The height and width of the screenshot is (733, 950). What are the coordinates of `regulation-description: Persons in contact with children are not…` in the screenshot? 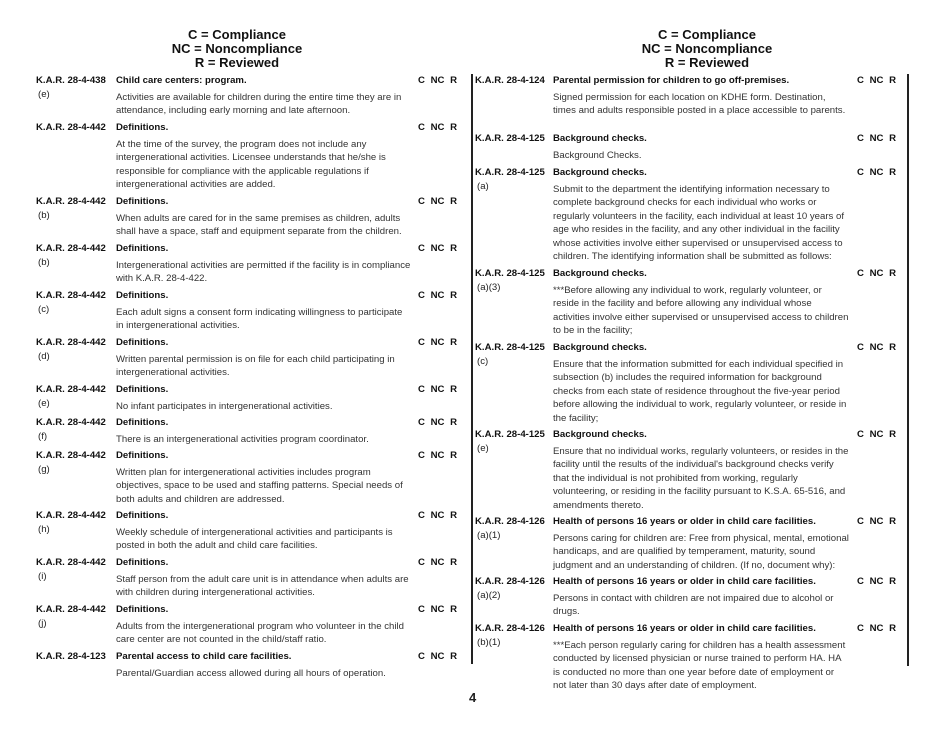 It's located at (693, 605).